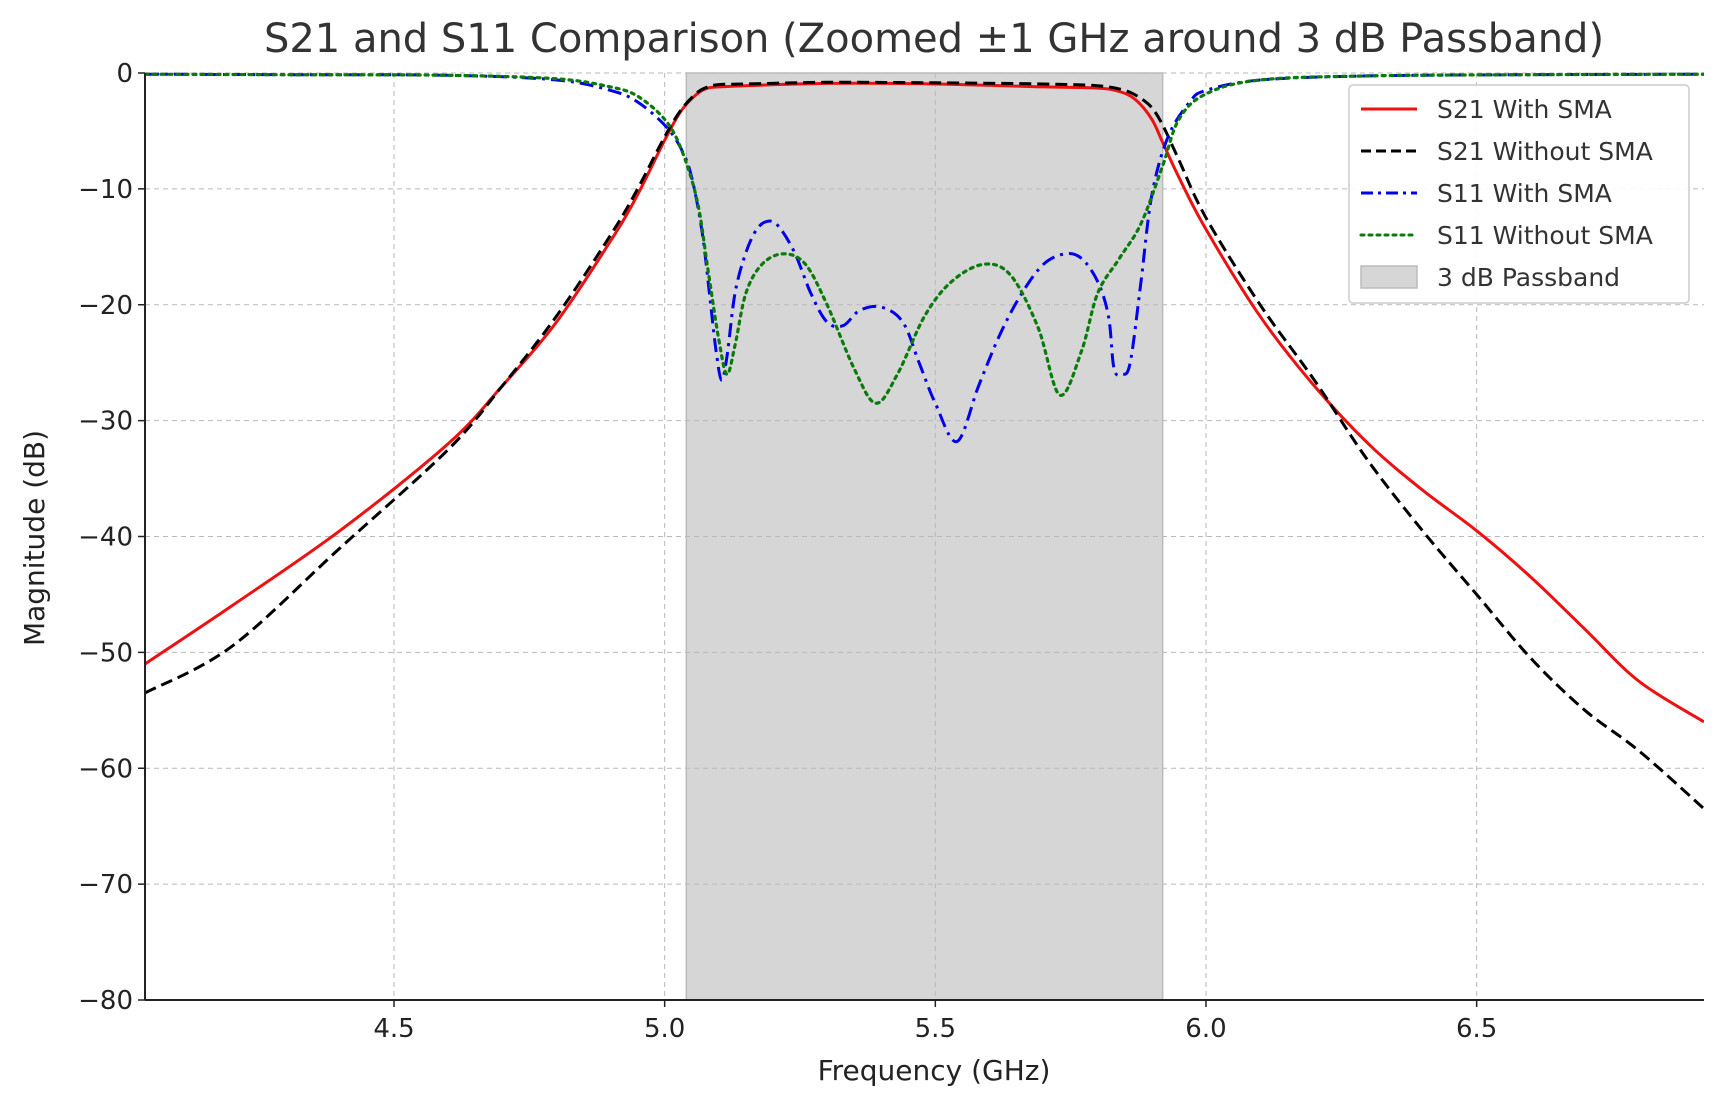  I want to click on y-tick-label: −50, so click(105, 653).